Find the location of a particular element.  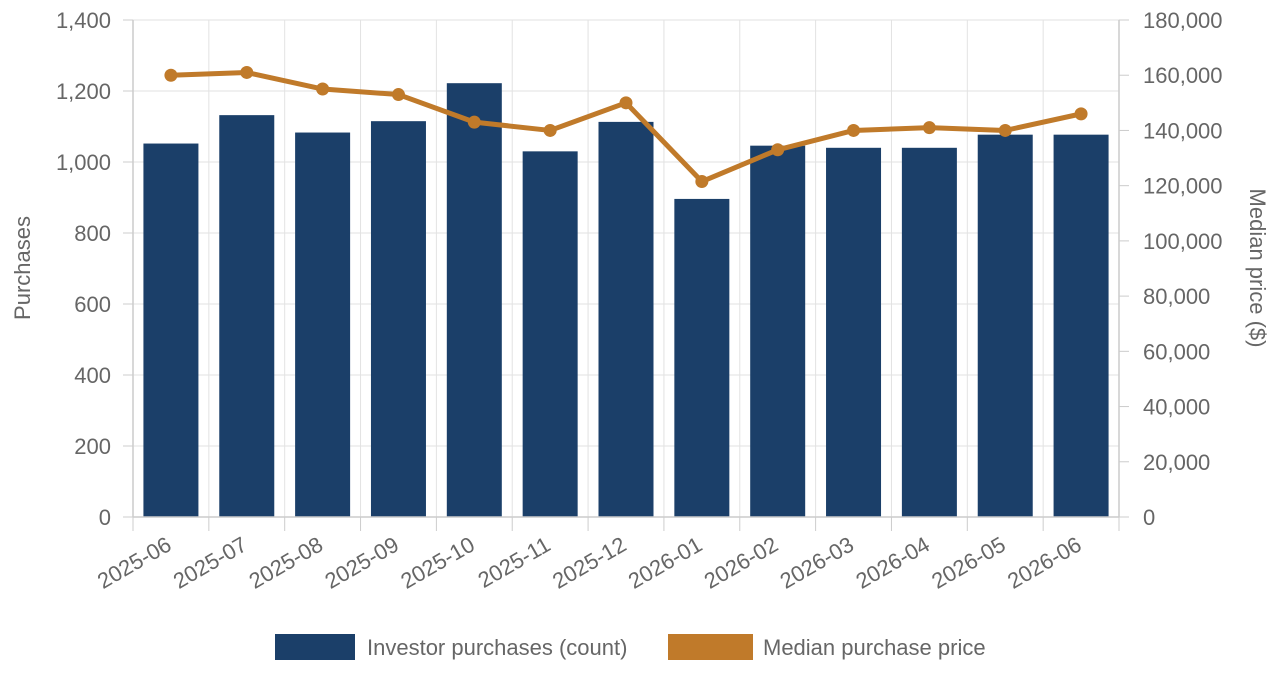

right-axis-title: Median price ($) is located at coordinates (1257, 268).